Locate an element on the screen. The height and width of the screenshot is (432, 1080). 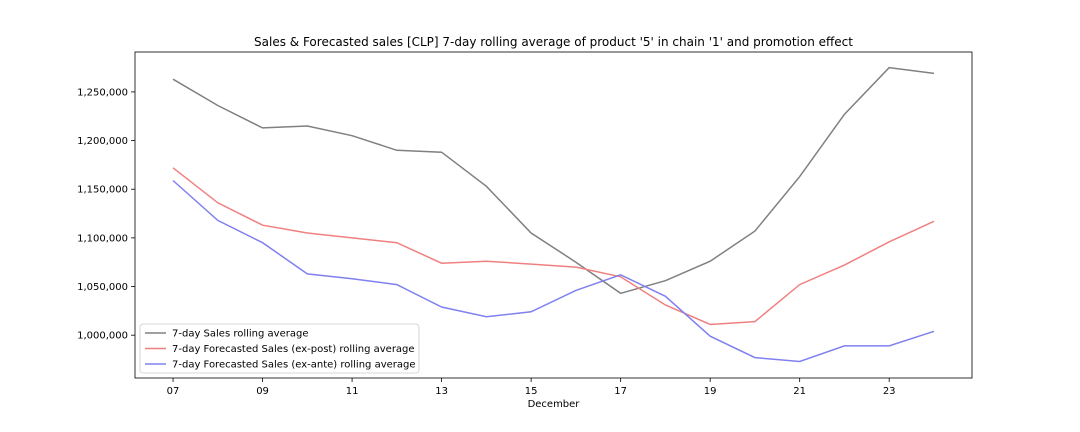
x-tick-label: 21 is located at coordinates (799, 391).